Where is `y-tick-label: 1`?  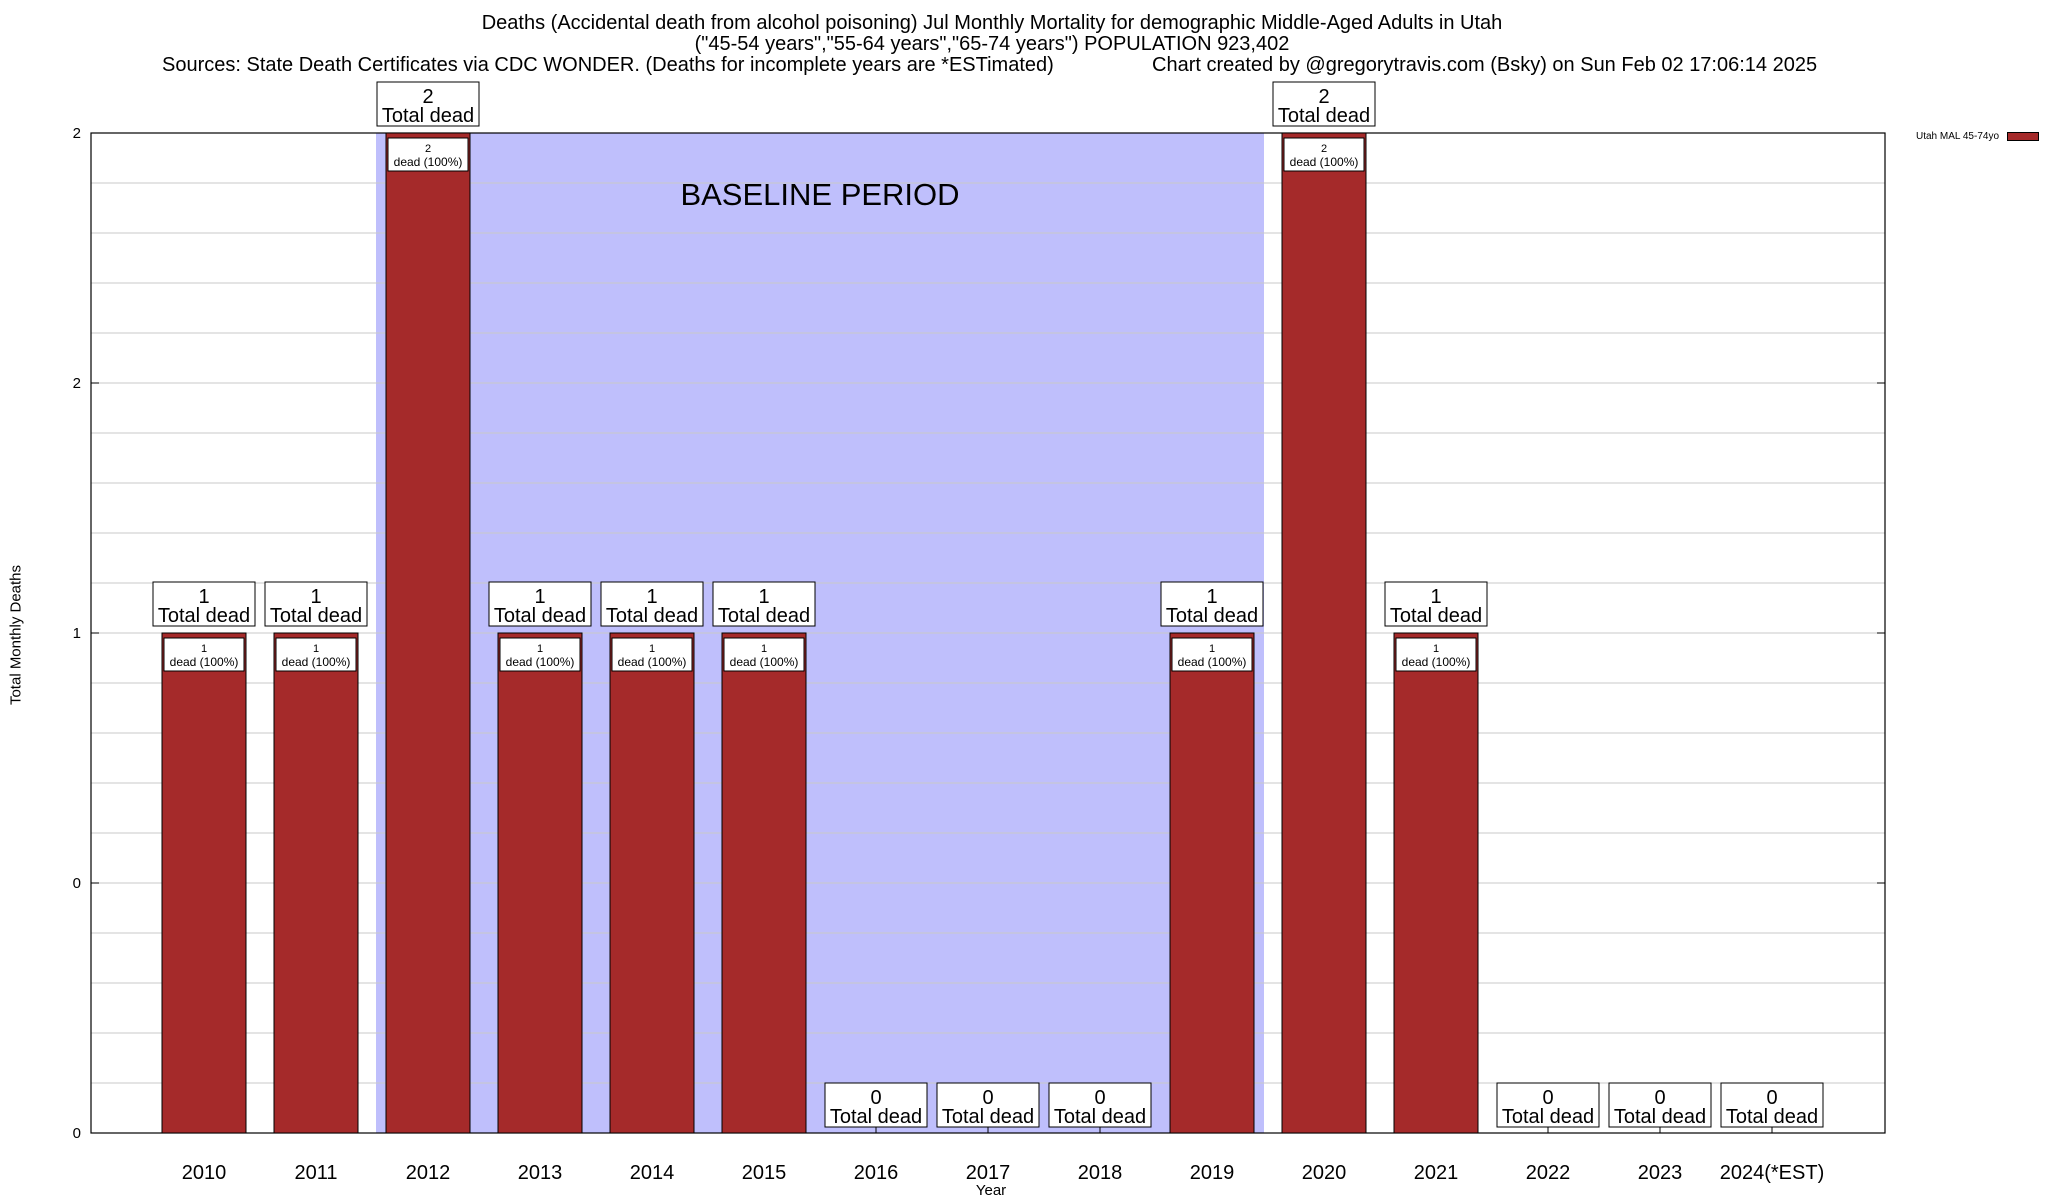
y-tick-label: 1 is located at coordinates (77, 633).